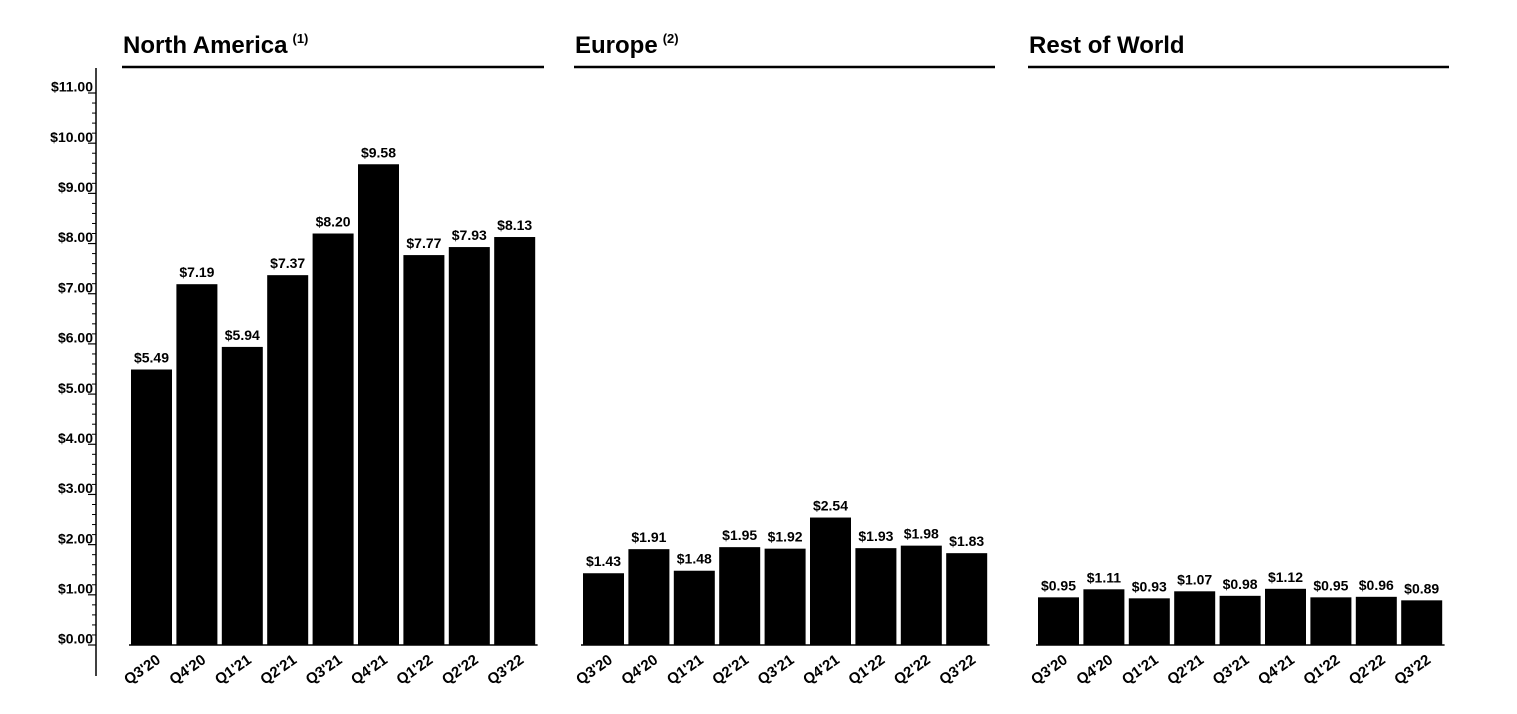  Describe the element at coordinates (75, 287) in the screenshot. I see `y-tick-label: $7.00` at that location.